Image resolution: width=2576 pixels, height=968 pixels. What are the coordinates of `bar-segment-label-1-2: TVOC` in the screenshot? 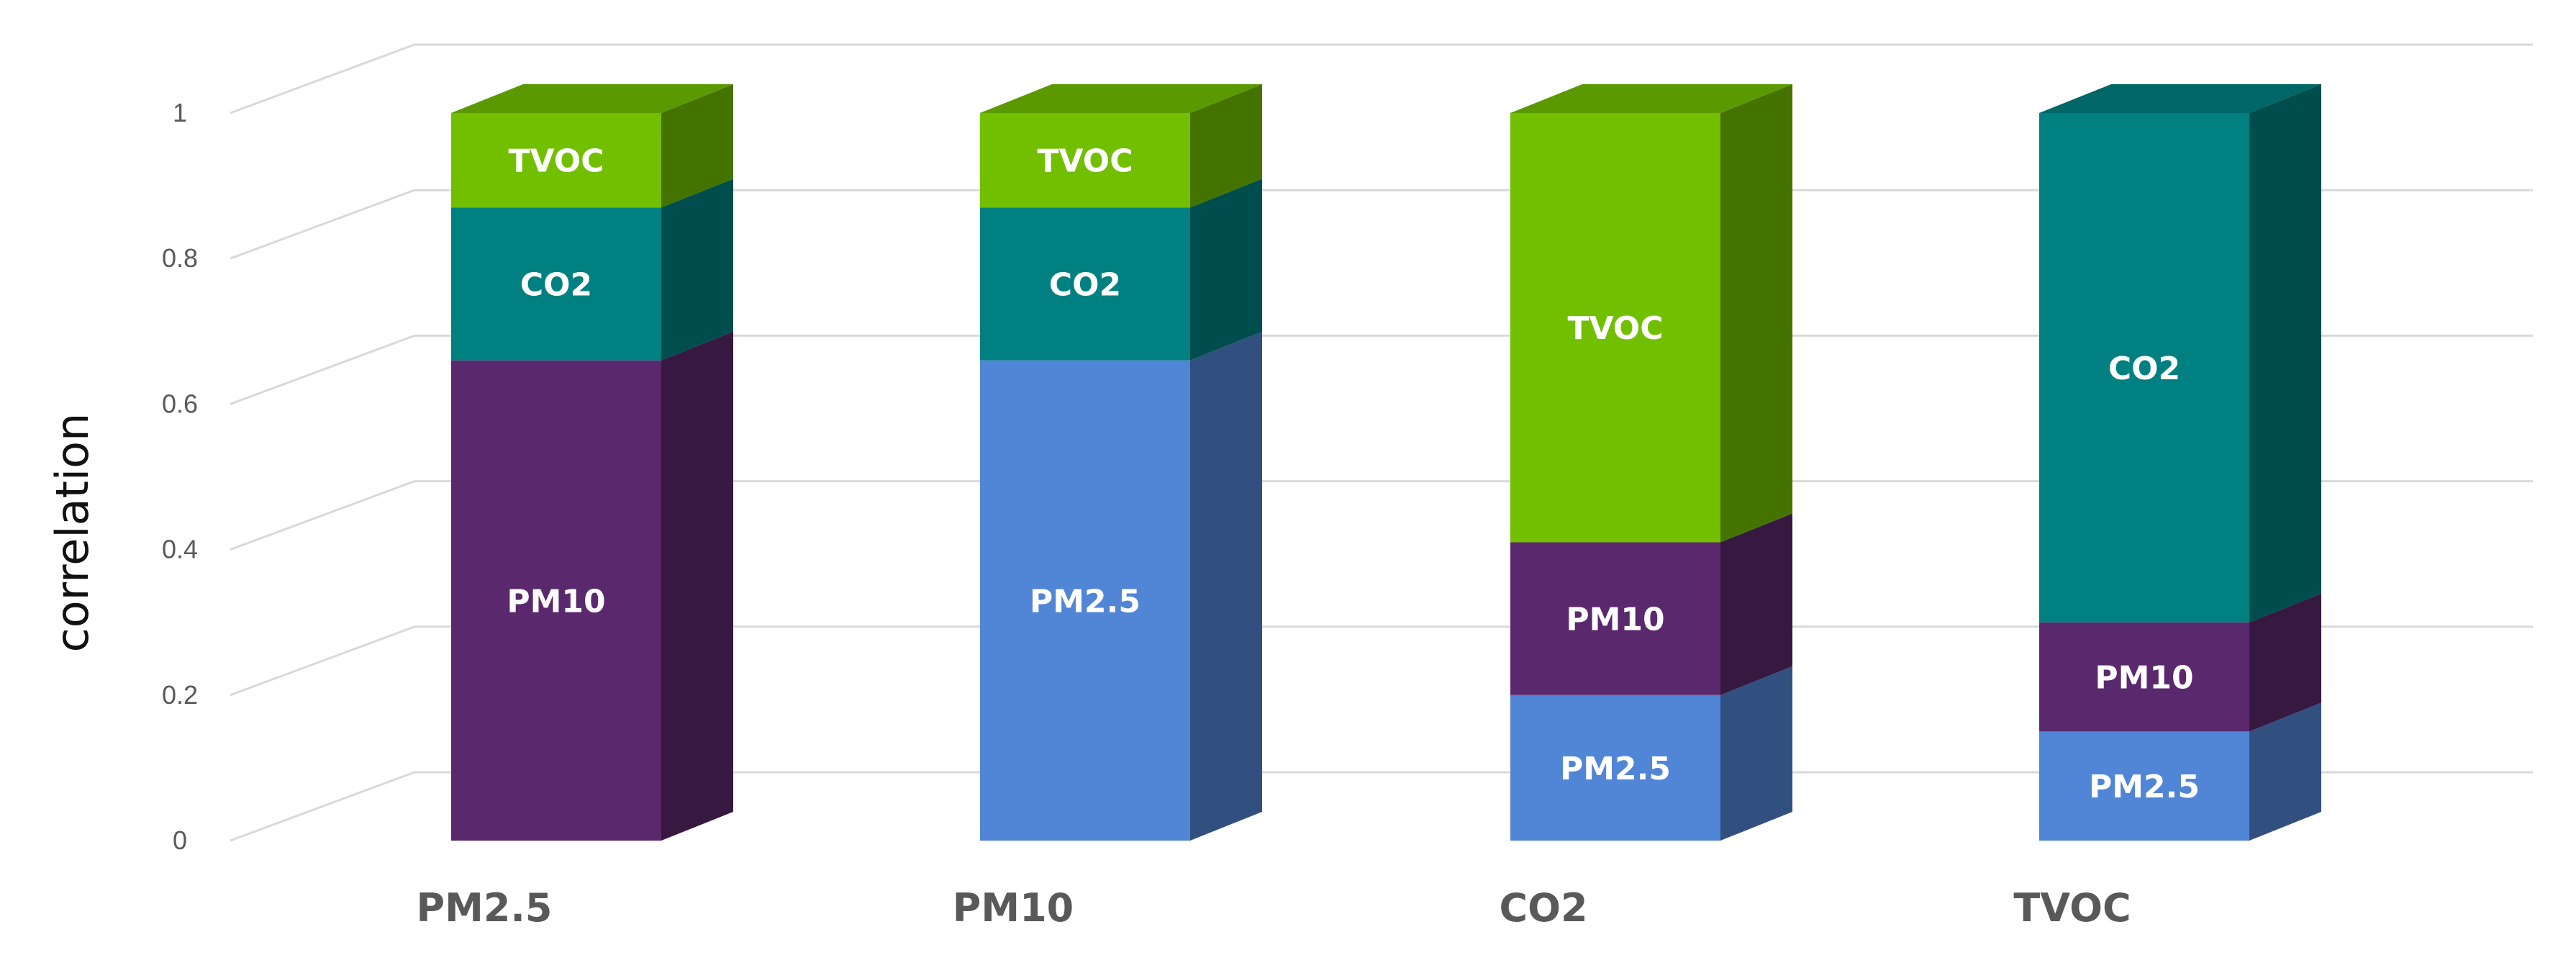 It's located at (1085, 161).